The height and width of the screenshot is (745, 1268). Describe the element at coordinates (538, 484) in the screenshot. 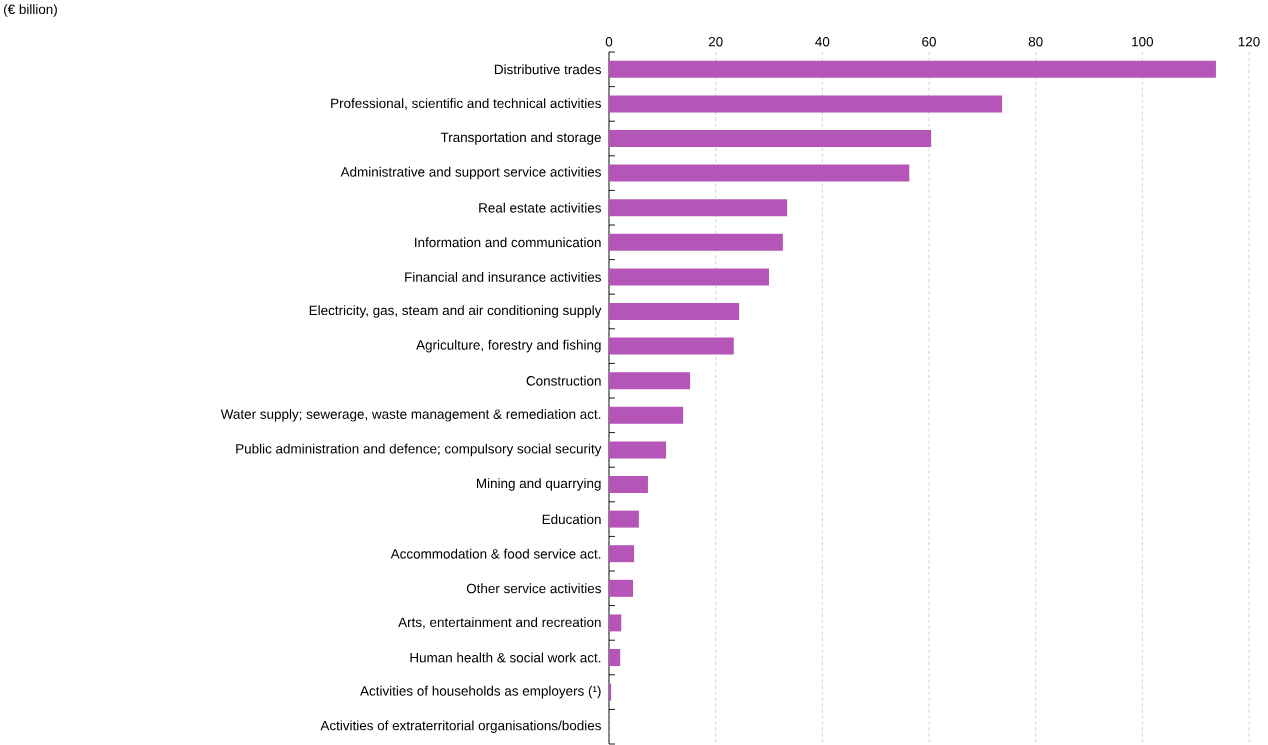

I see `y-tick-label: Mining and quarrying` at that location.